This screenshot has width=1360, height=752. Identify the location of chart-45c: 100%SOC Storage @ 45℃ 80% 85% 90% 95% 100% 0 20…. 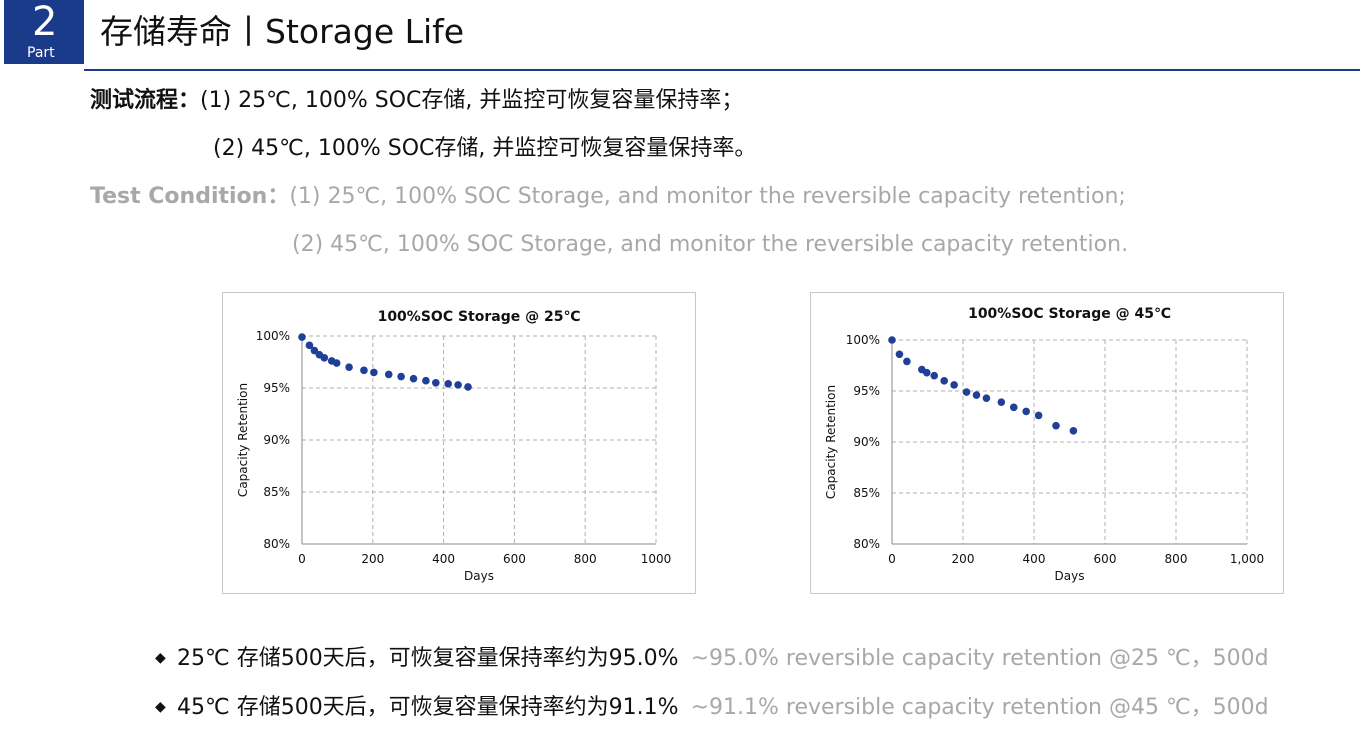
(1047, 443).